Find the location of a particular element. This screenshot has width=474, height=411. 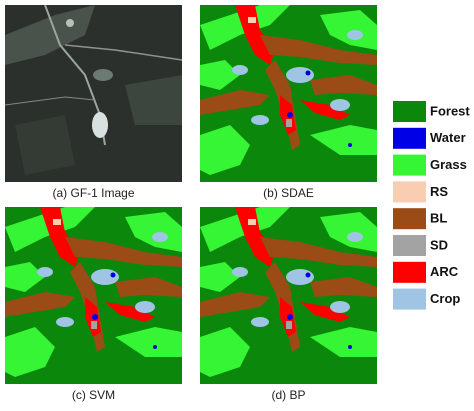

legend-label: Forest is located at coordinates (450, 110).